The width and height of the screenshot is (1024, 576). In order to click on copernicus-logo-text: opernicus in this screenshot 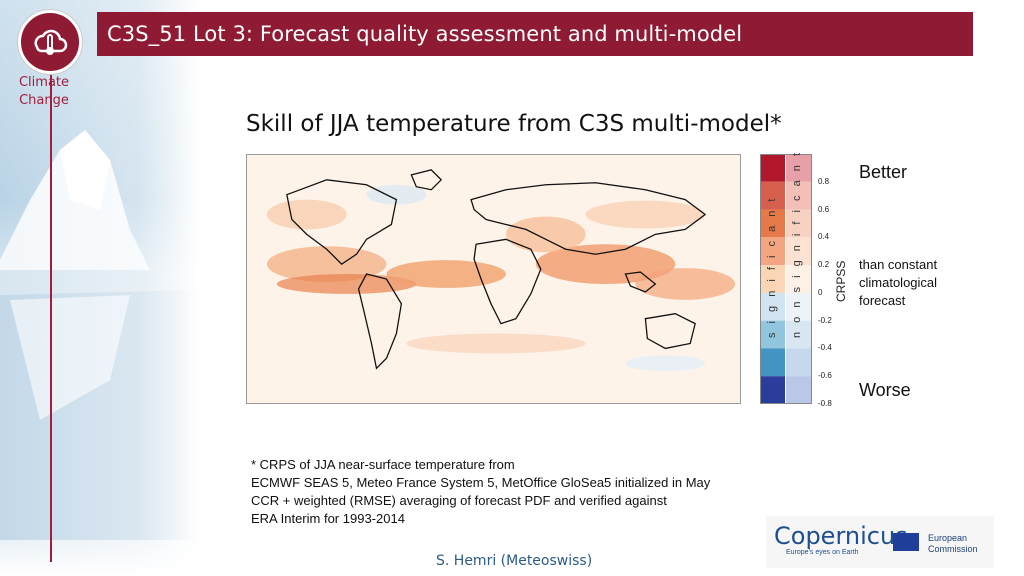, I will do `click(849, 536)`.